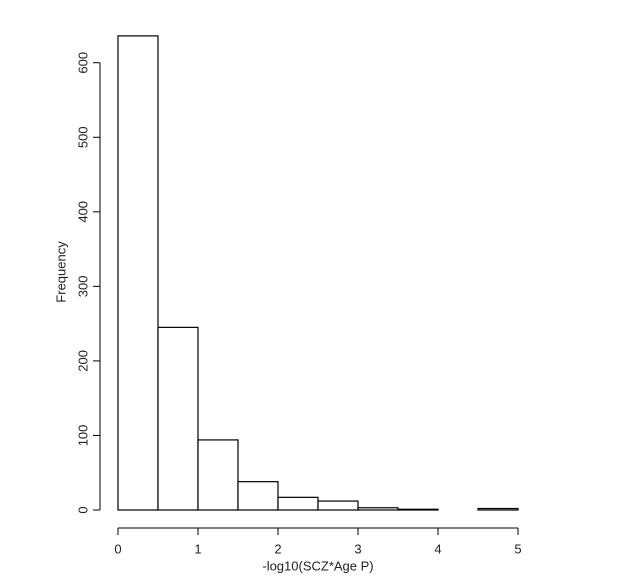 This screenshot has height=585, width=617. Describe the element at coordinates (60, 272) in the screenshot. I see `y-axis-label: Frequency` at that location.